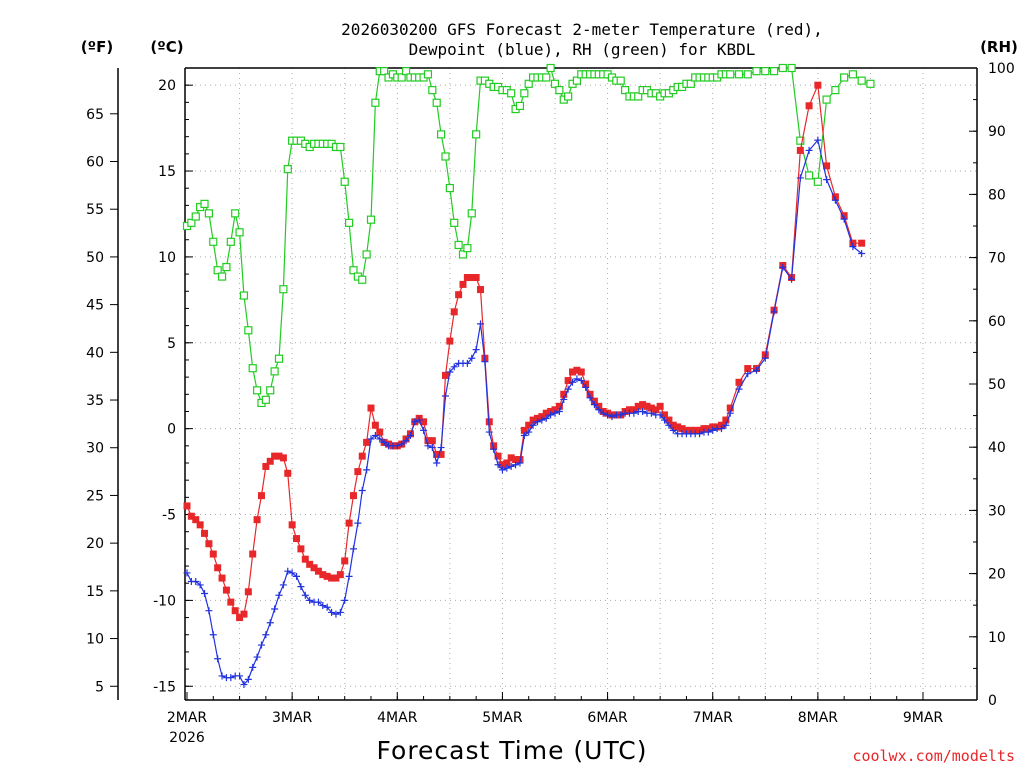  I want to click on fahrenheit-tick-label: 40, so click(95, 353).